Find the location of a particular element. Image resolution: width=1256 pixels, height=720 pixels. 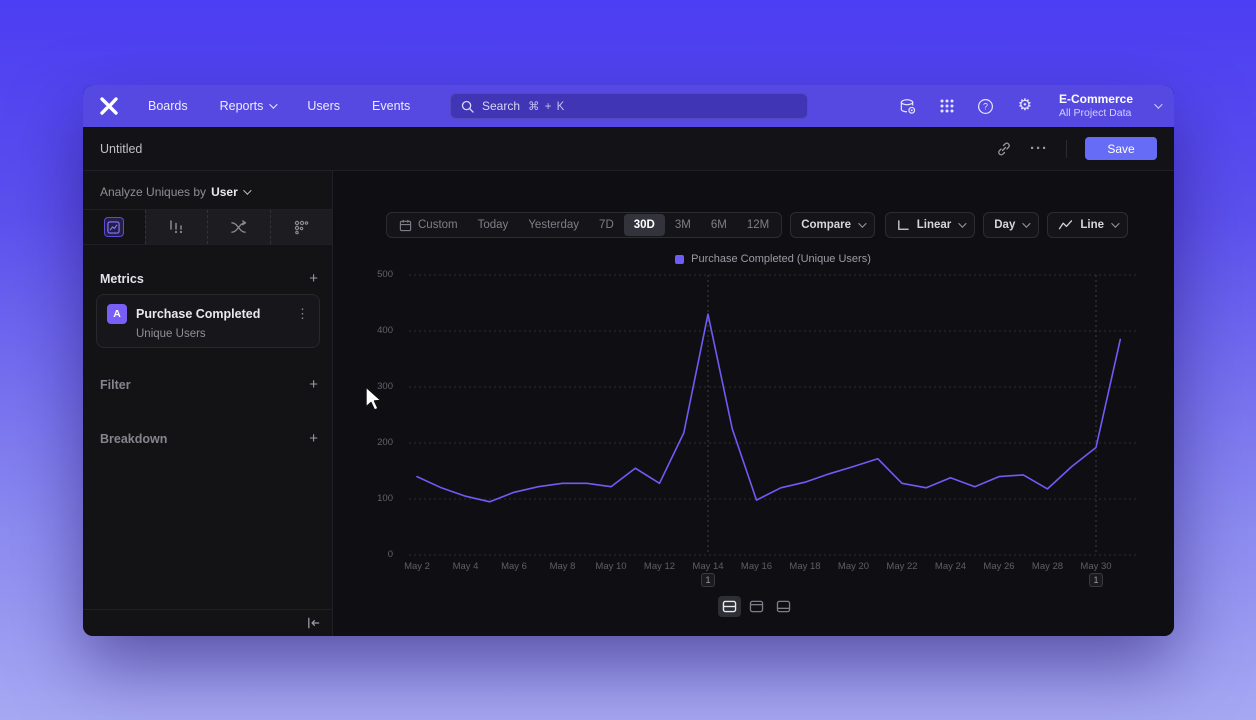

project-name: E-Commerce is located at coordinates (1095, 98).